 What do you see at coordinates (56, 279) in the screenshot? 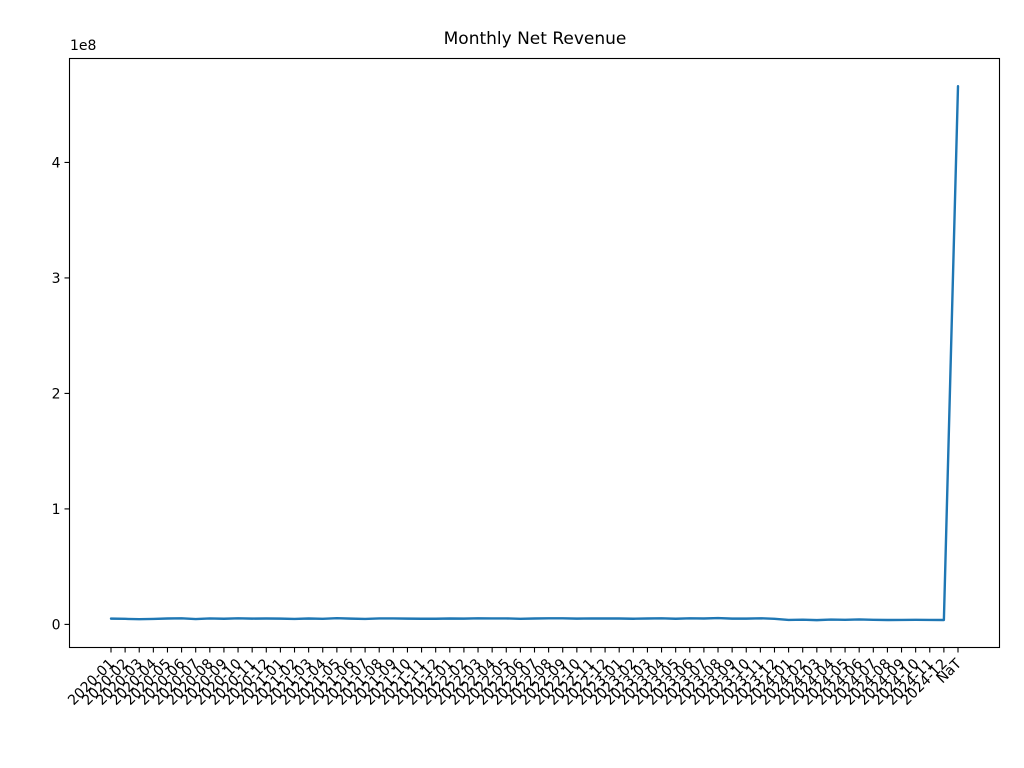
I see `y-tick-label: 3` at bounding box center [56, 279].